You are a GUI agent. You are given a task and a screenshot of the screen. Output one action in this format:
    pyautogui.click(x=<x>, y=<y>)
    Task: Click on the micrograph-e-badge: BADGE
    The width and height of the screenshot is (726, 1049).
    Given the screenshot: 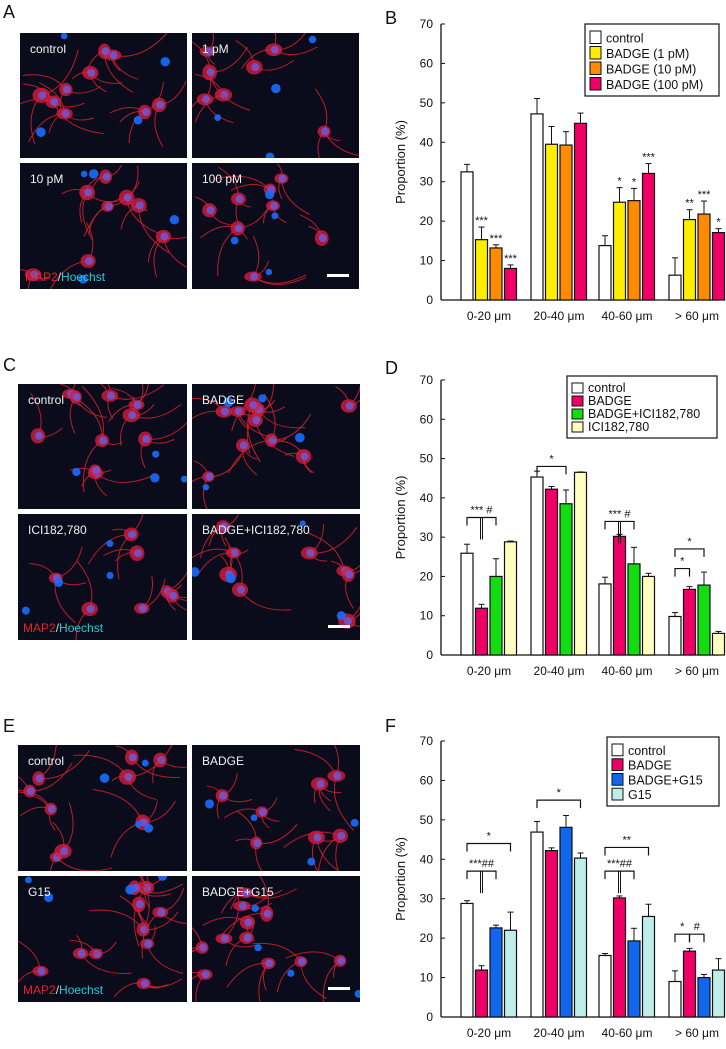 What is the action you would take?
    pyautogui.click(x=276, y=808)
    